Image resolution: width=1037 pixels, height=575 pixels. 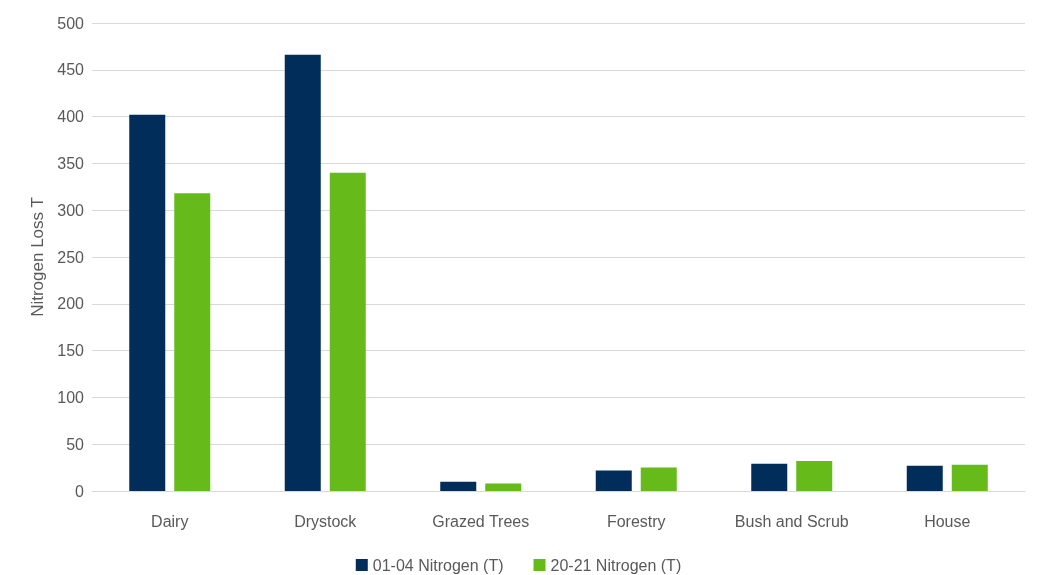 What do you see at coordinates (71, 351) in the screenshot?
I see `y-tick-label: 150` at bounding box center [71, 351].